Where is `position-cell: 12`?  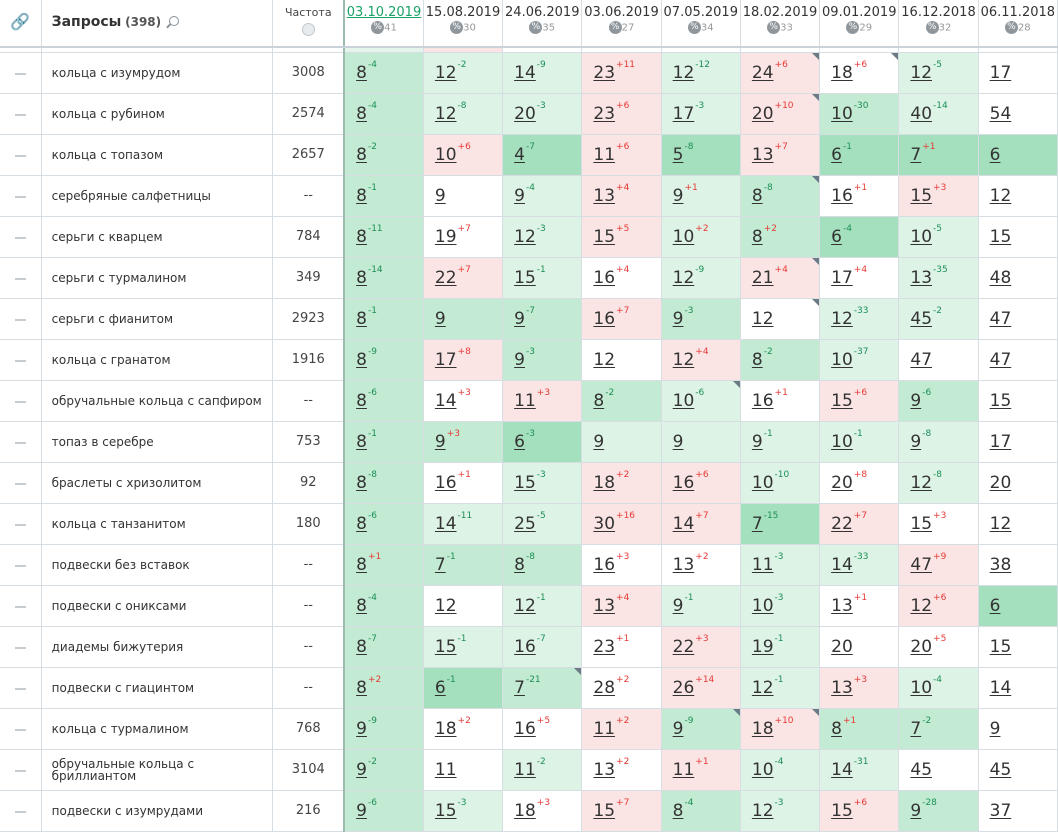
position-cell: 12 is located at coordinates (1018, 524).